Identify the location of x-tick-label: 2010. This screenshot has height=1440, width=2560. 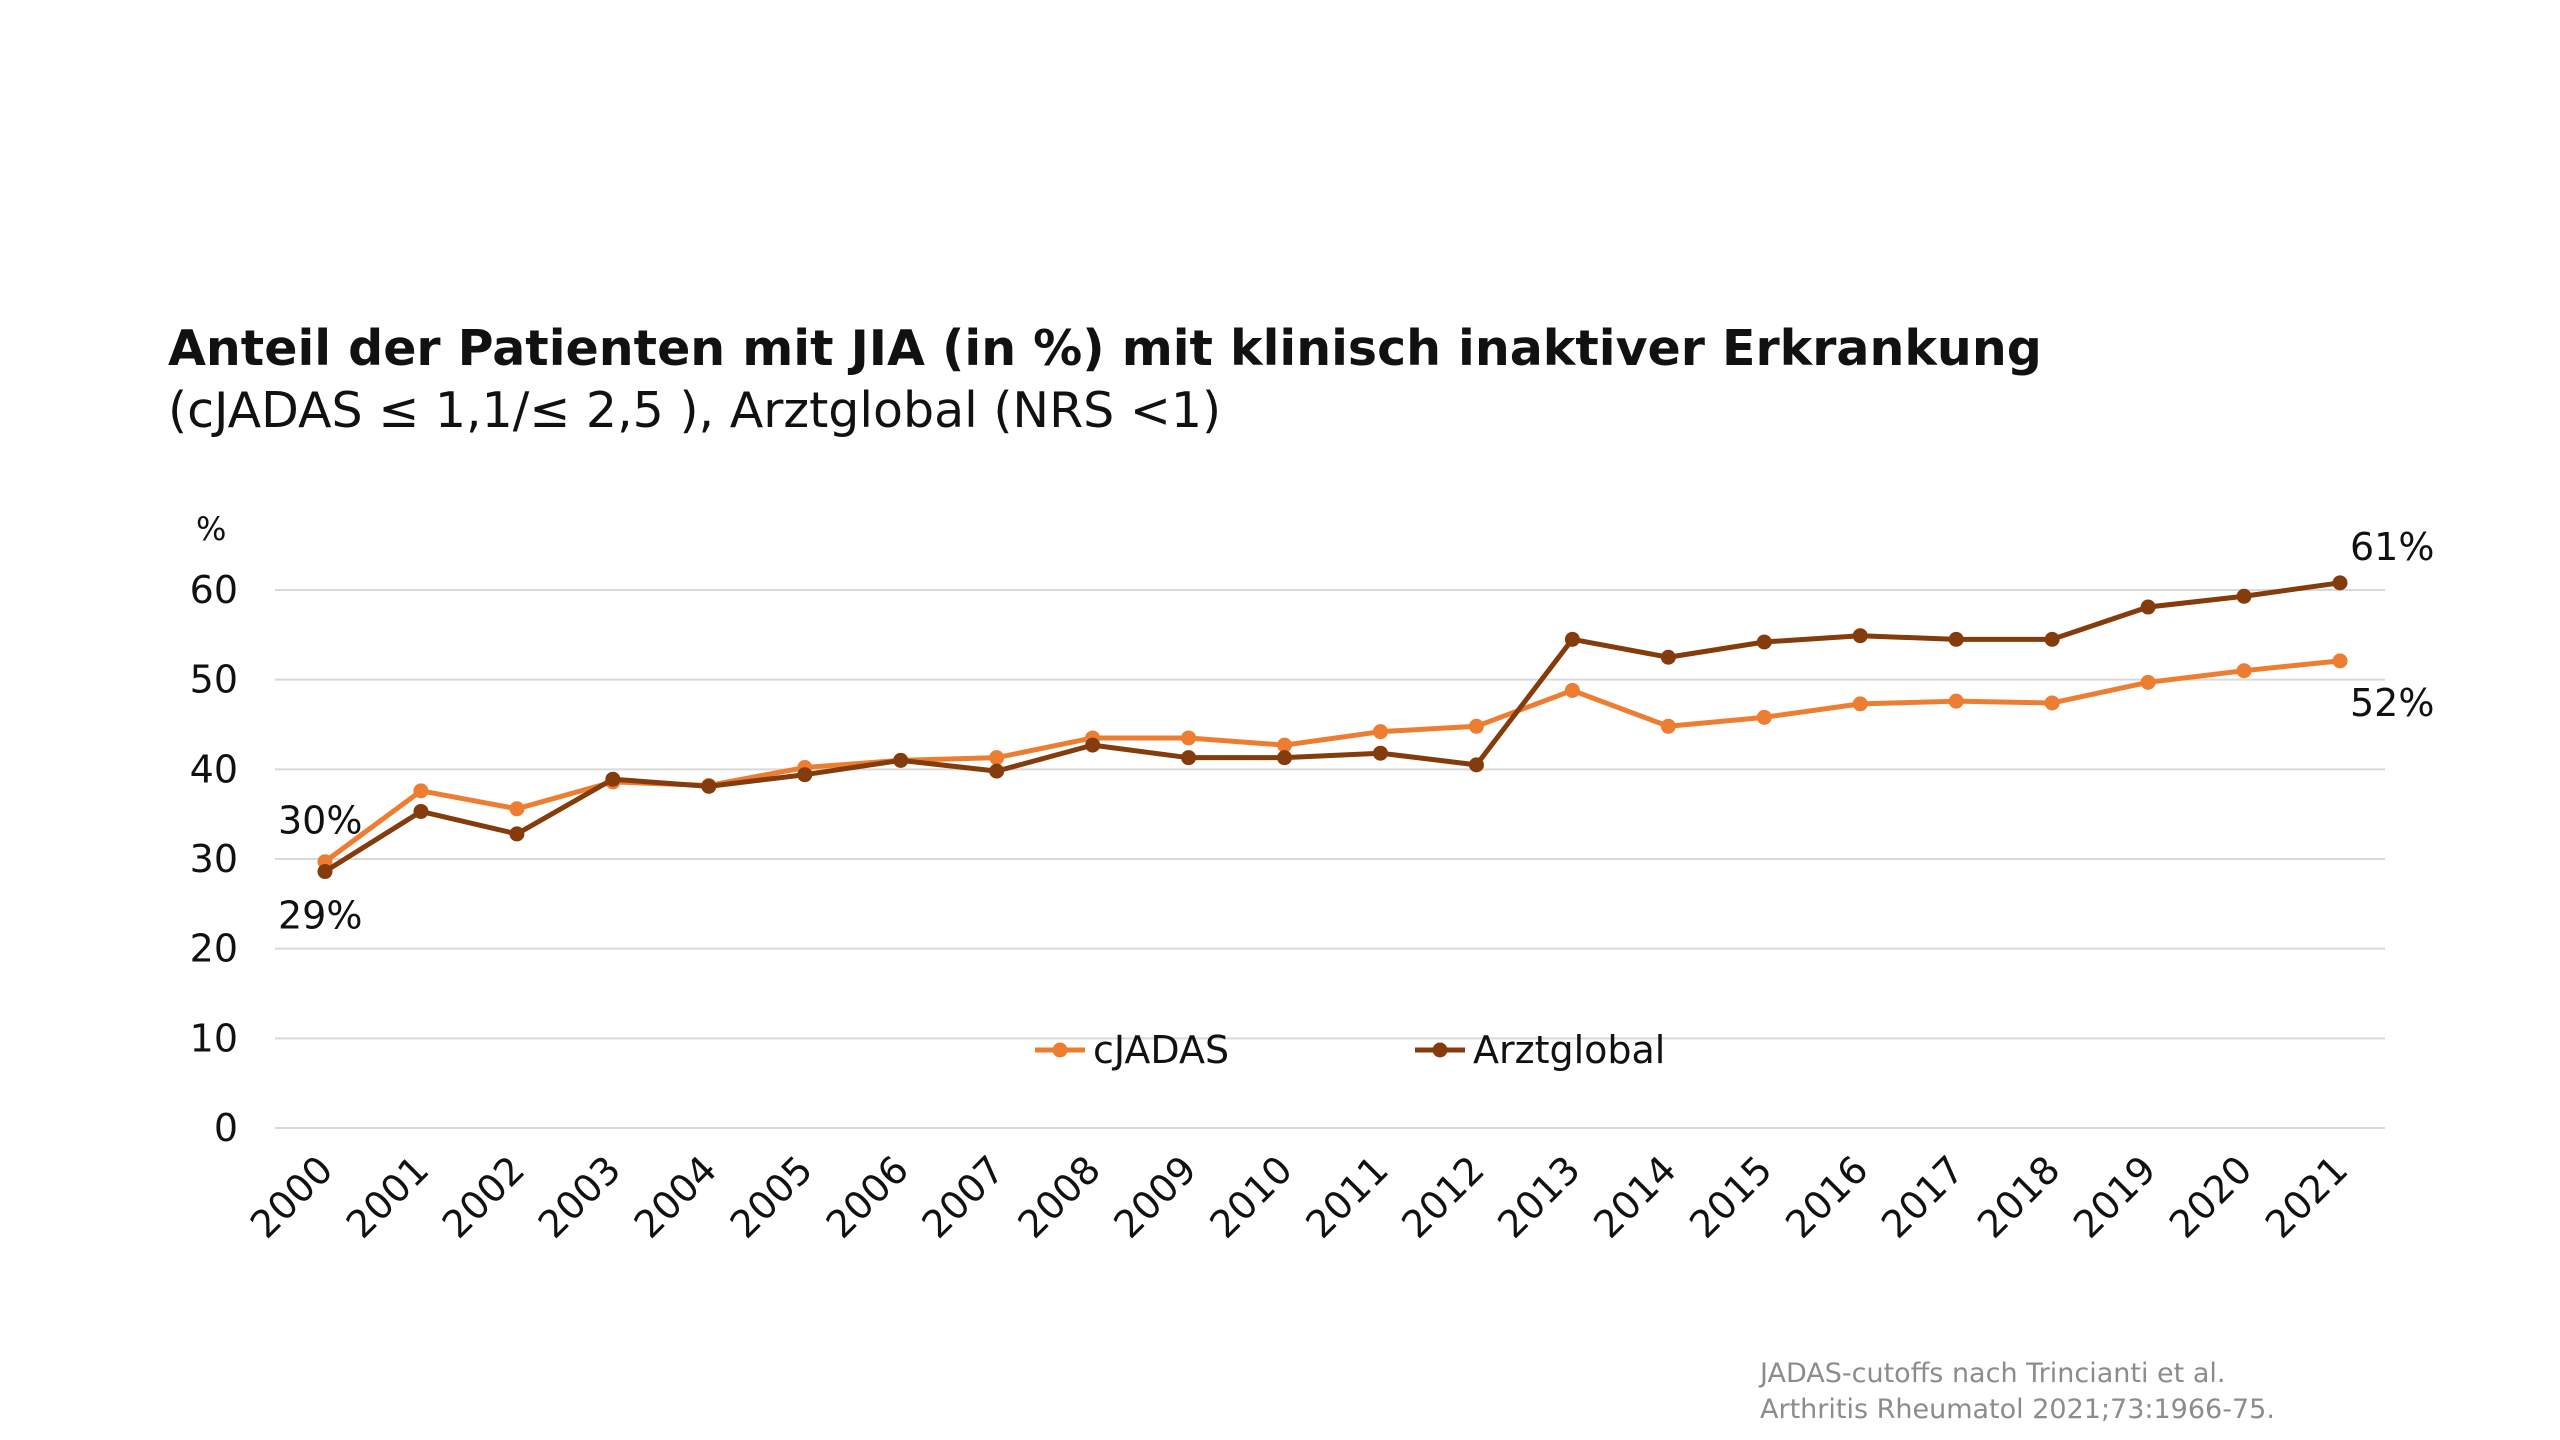
(1251, 1197).